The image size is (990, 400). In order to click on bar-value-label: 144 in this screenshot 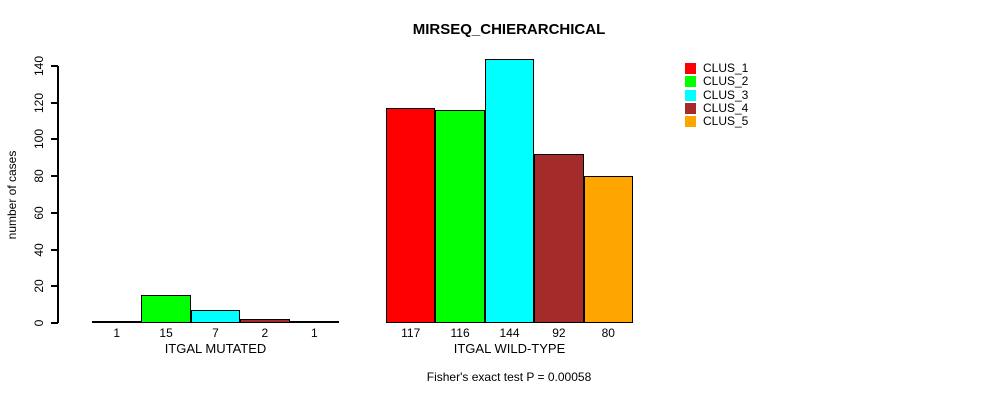, I will do `click(509, 333)`.